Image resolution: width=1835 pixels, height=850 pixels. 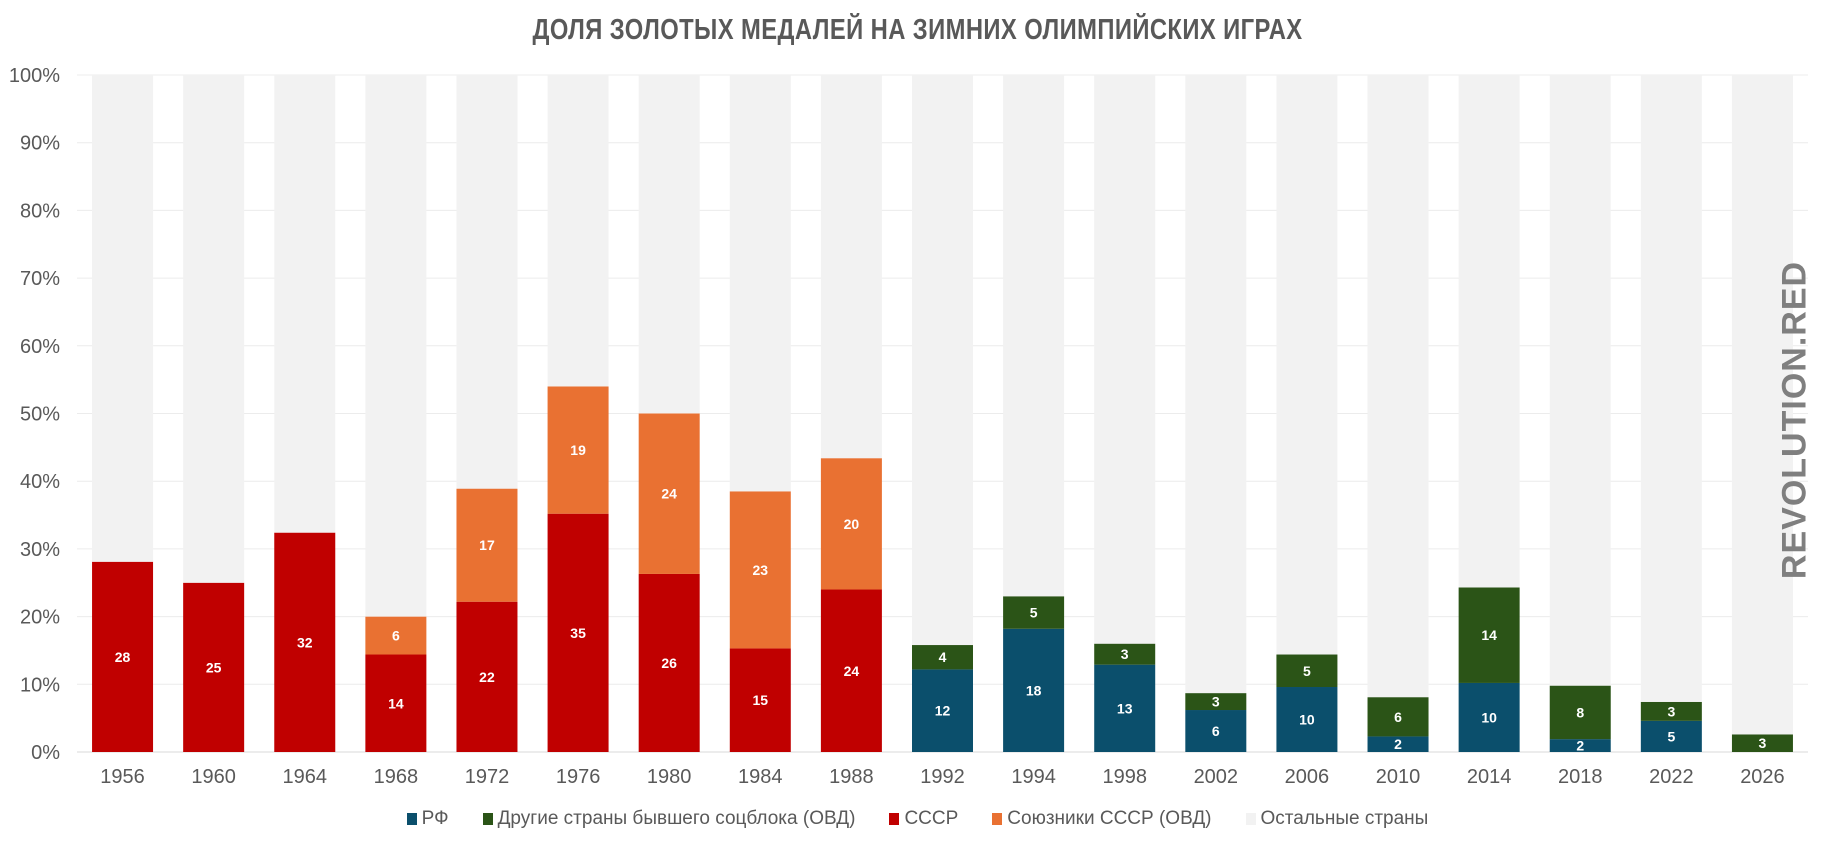 I want to click on y-tick-label: 90%, so click(x=40, y=144).